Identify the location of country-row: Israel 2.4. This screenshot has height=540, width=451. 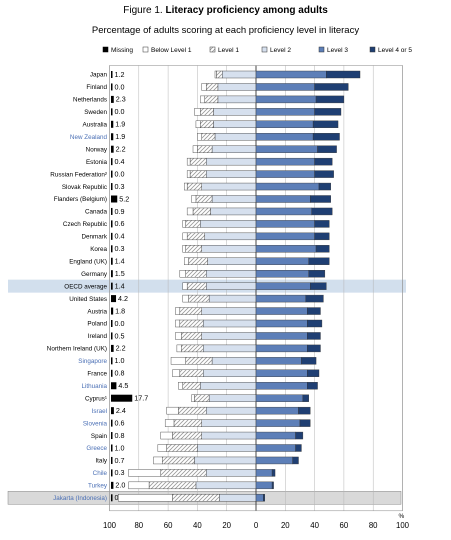
(201, 410).